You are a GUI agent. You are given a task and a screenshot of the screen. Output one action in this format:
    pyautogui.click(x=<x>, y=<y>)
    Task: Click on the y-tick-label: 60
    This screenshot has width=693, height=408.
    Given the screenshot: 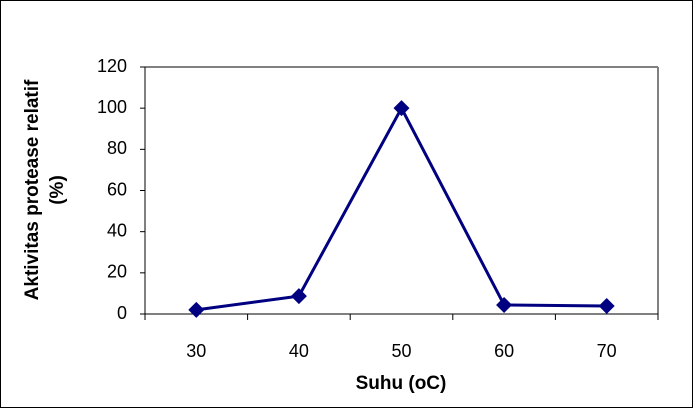 What is the action you would take?
    pyautogui.click(x=117, y=189)
    